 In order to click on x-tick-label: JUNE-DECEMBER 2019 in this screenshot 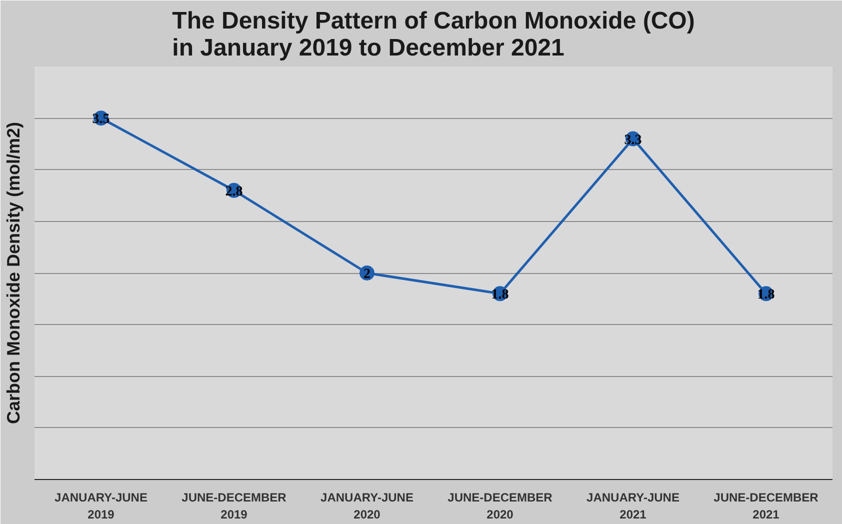, I will do `click(234, 506)`.